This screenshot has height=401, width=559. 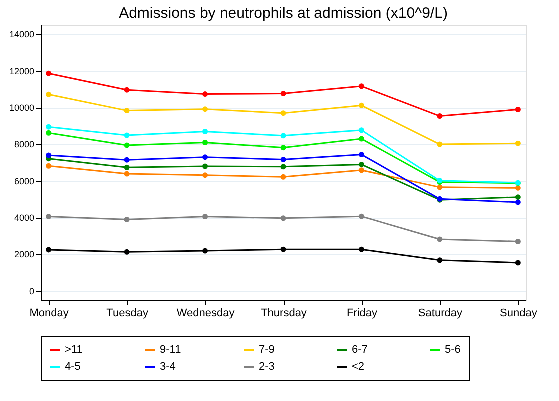 I want to click on y-tick-label: 14000, so click(x=21, y=35).